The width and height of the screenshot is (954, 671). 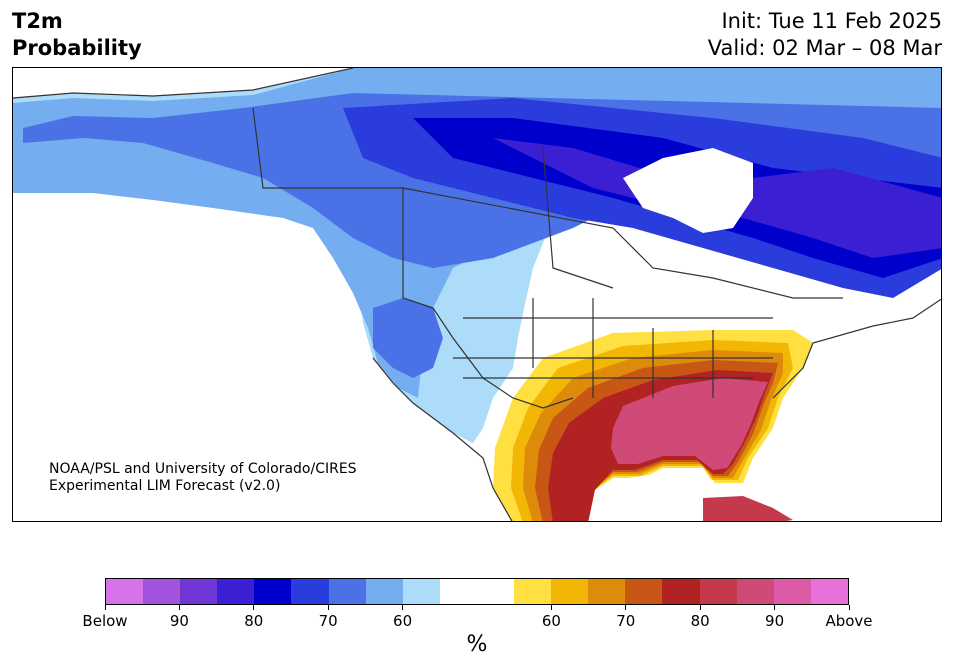 I want to click on gulf-of-mexico, so click(x=668, y=497).